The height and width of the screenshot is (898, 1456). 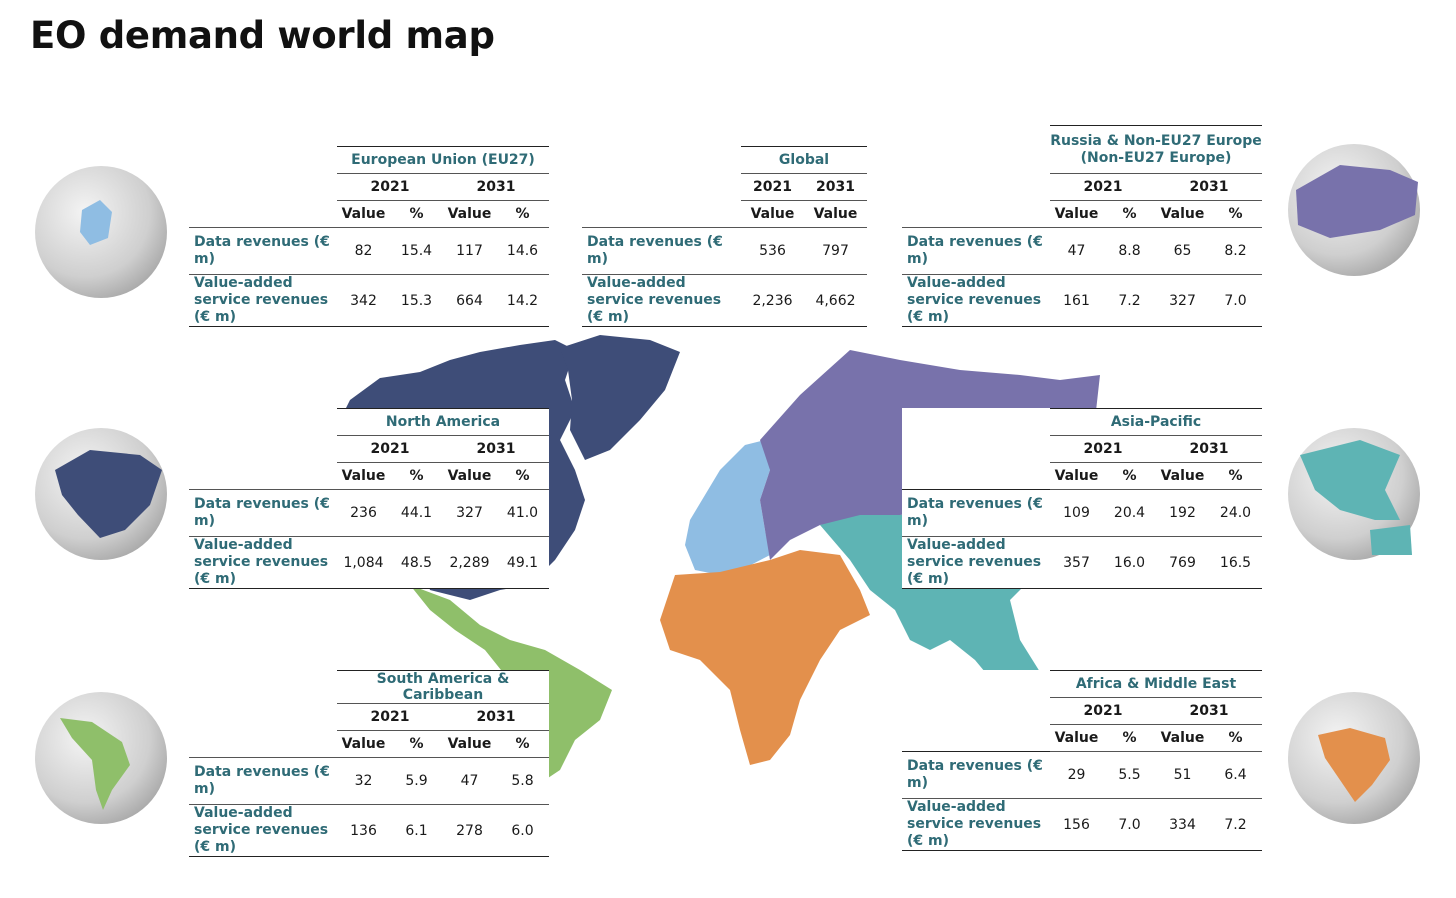 I want to click on cell: 16.5, so click(x=1235, y=562).